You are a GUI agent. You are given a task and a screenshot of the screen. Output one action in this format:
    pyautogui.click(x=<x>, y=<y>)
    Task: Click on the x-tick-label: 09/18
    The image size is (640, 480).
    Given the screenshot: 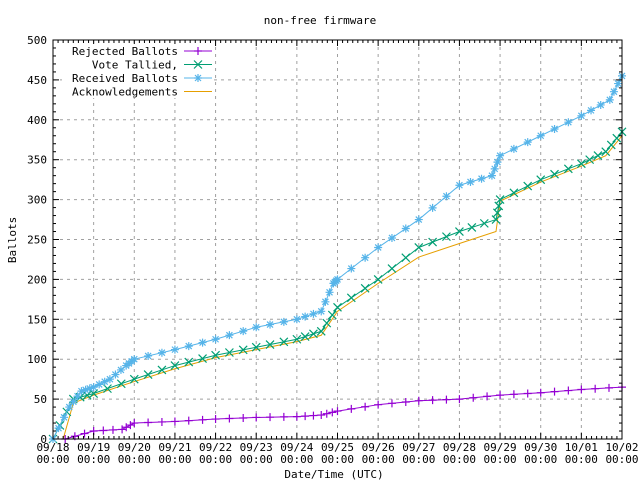 What is the action you would take?
    pyautogui.click(x=52, y=447)
    